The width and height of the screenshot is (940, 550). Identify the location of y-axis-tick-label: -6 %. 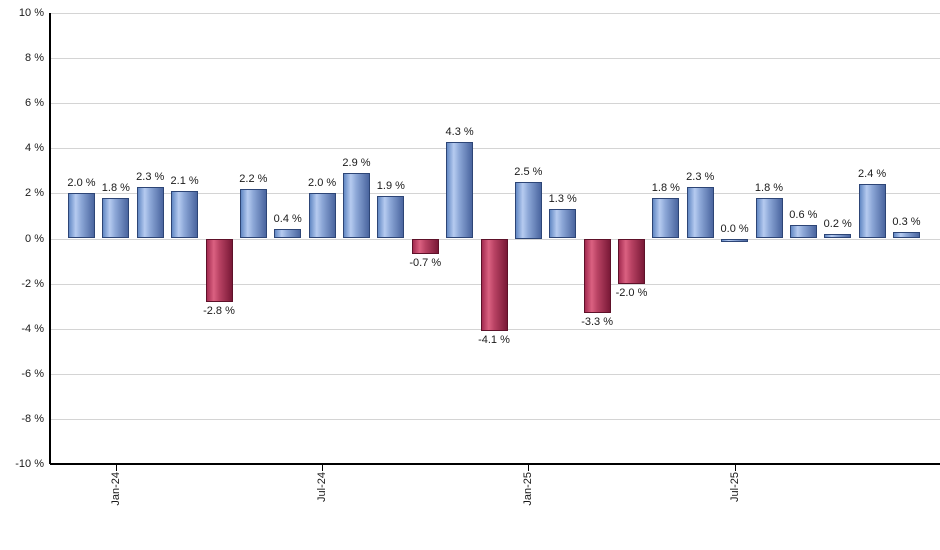
(32, 373).